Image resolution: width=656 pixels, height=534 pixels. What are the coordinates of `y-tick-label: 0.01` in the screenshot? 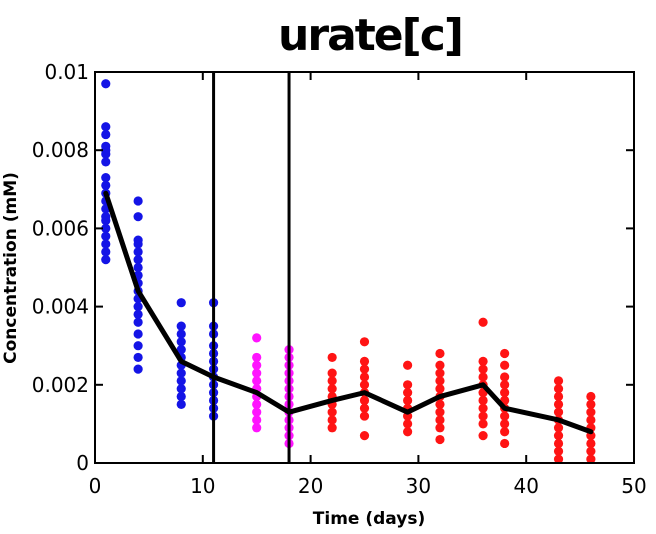 It's located at (66, 72).